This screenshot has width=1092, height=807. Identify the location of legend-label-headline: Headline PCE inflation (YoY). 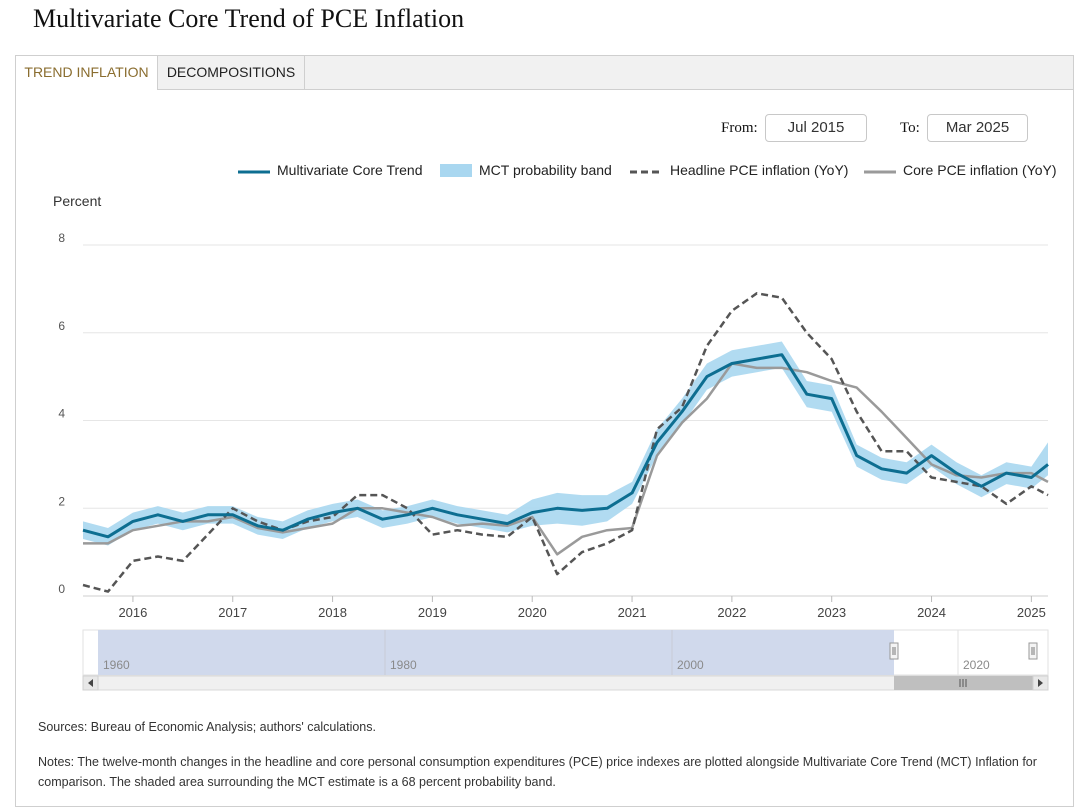
(759, 170).